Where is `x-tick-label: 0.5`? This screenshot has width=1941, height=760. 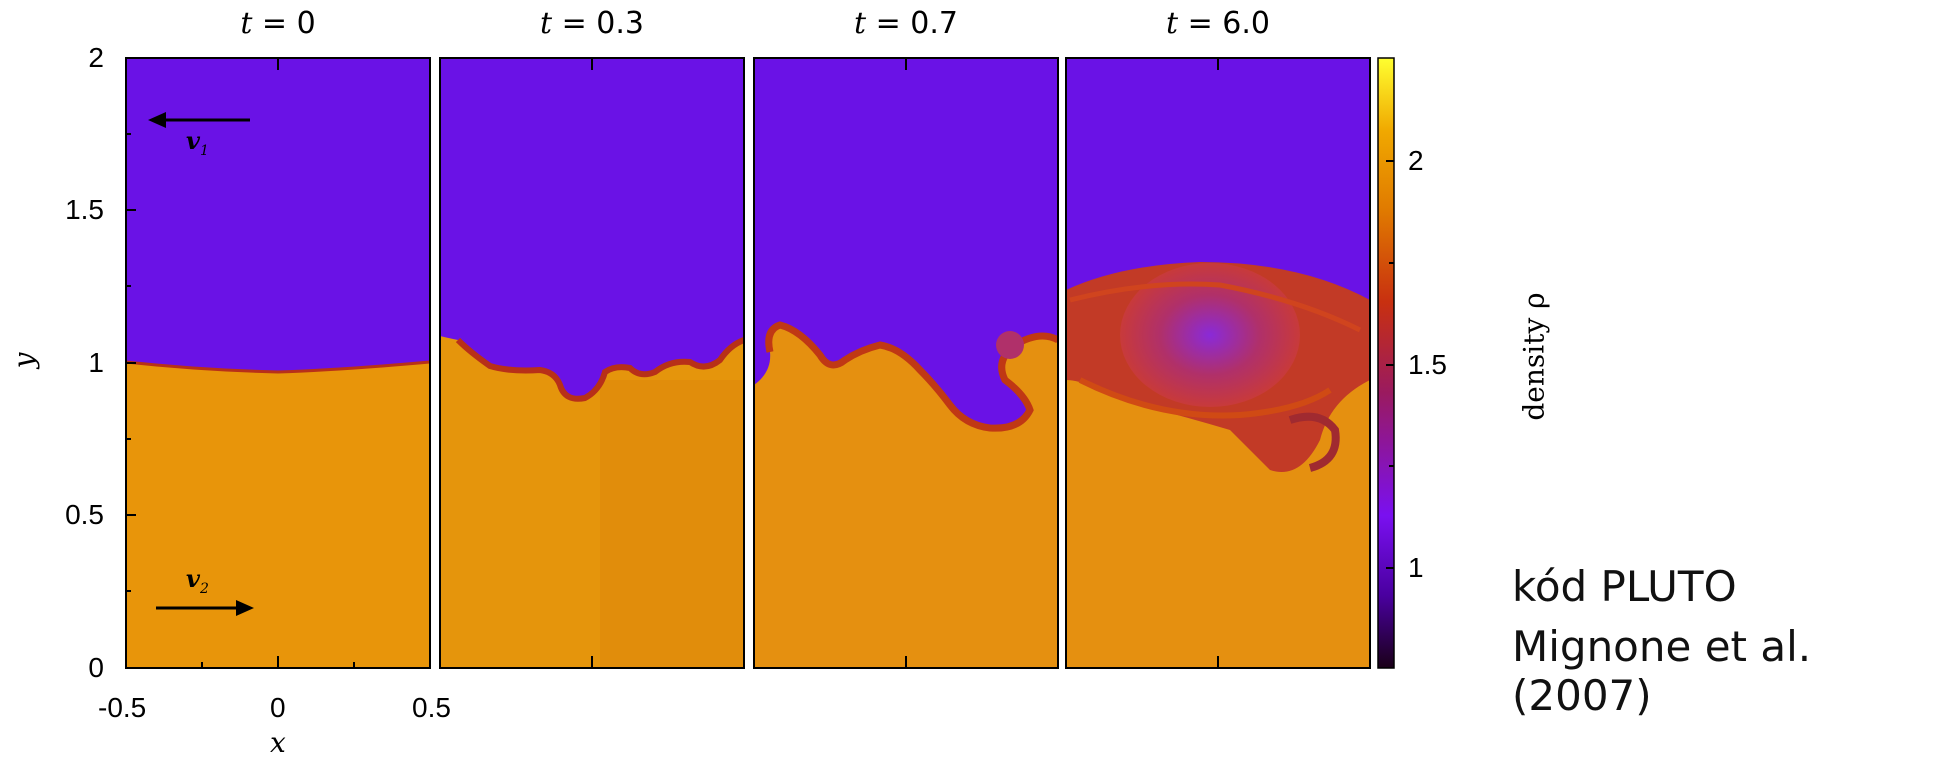 x-tick-label: 0.5 is located at coordinates (431, 707).